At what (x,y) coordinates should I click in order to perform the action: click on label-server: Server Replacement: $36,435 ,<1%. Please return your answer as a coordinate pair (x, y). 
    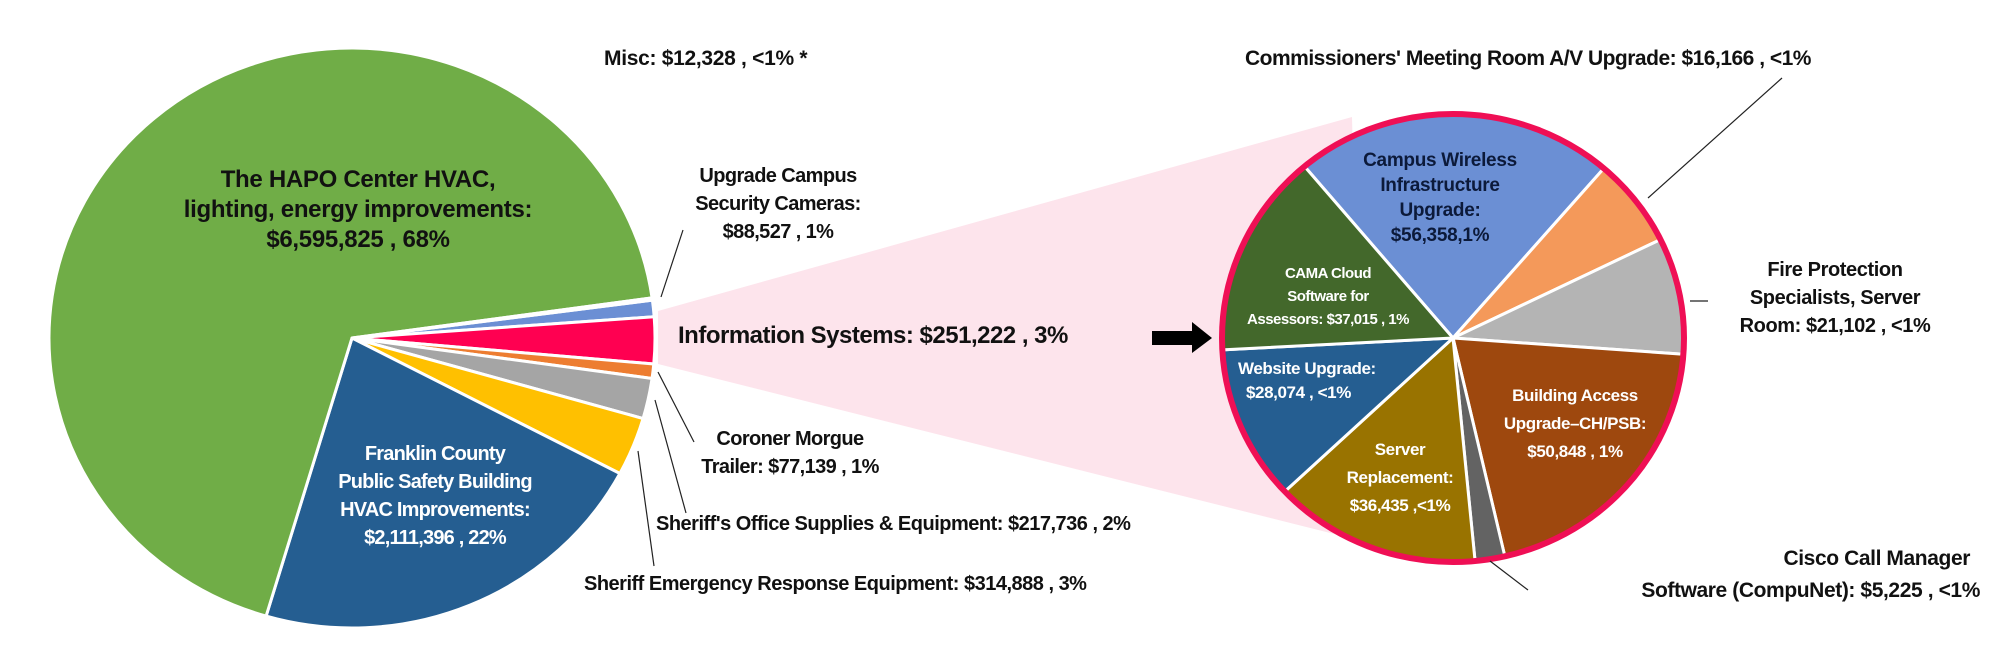
    Looking at the image, I should click on (1400, 477).